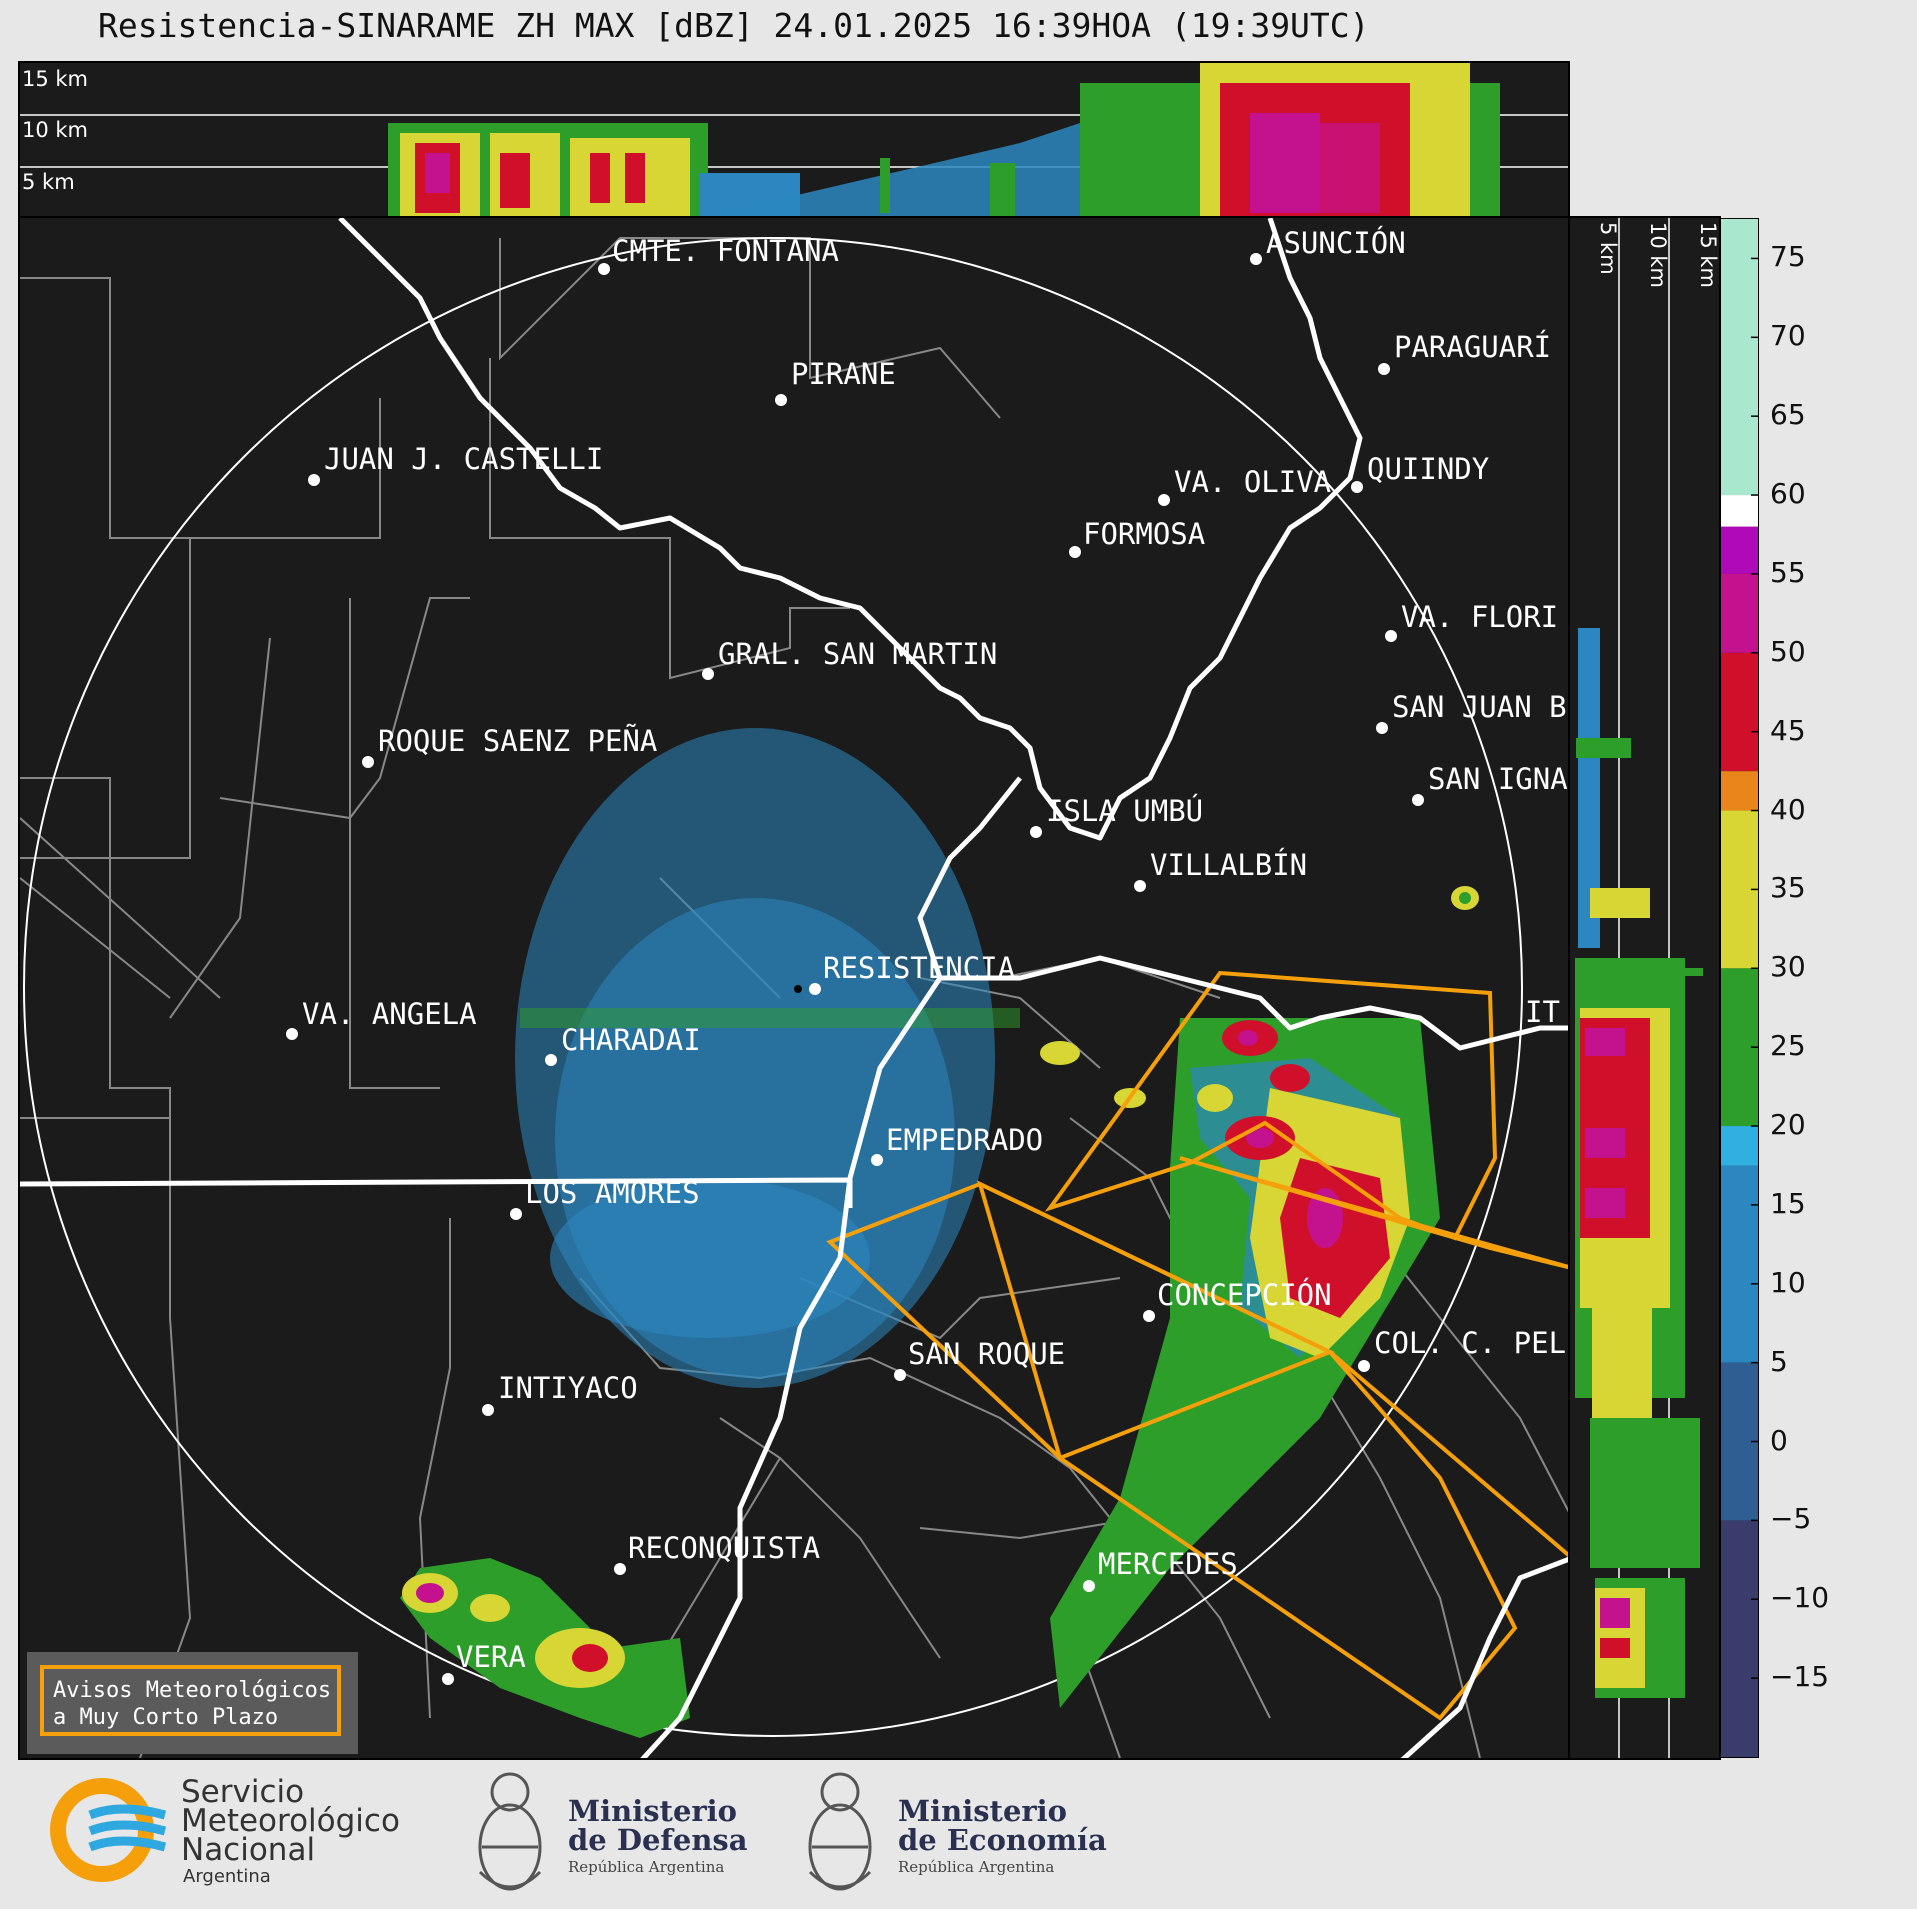  What do you see at coordinates (1800, 1598) in the screenshot?
I see `colorbar-tick-label: −10` at bounding box center [1800, 1598].